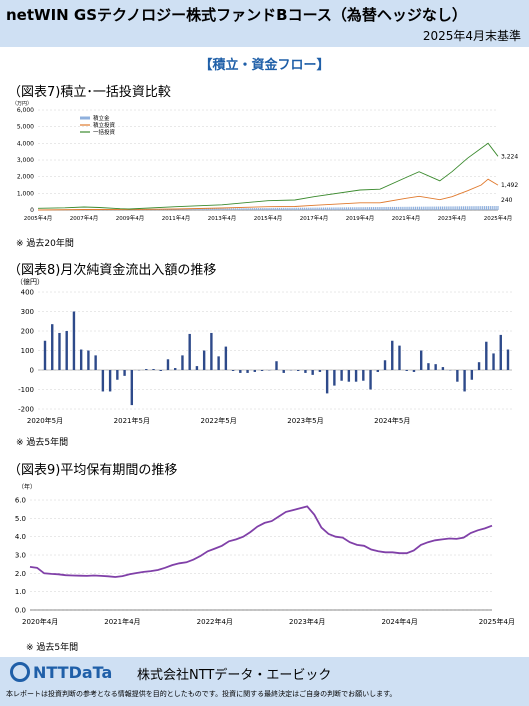  What do you see at coordinates (27, 487) in the screenshot?
I see `chart9-y-unit: （年）` at bounding box center [27, 487].